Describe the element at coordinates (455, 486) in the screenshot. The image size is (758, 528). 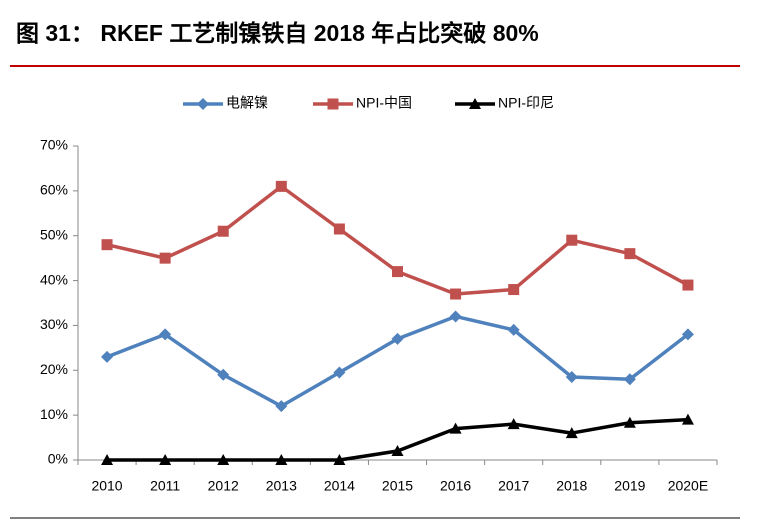
I see `x-tick-label: 2016` at that location.